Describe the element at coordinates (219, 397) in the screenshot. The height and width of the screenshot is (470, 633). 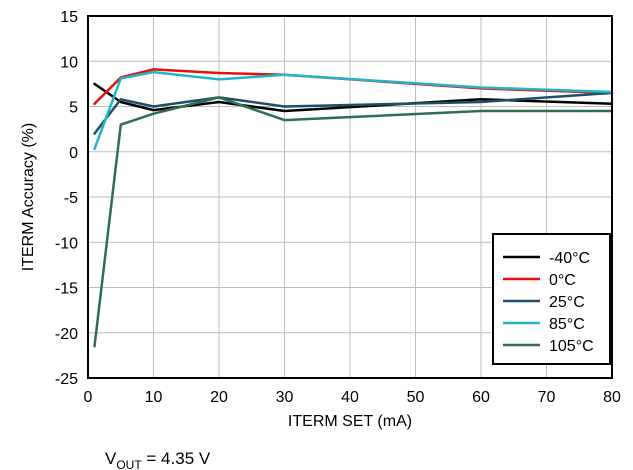
I see `x-tick-label: 20` at that location.